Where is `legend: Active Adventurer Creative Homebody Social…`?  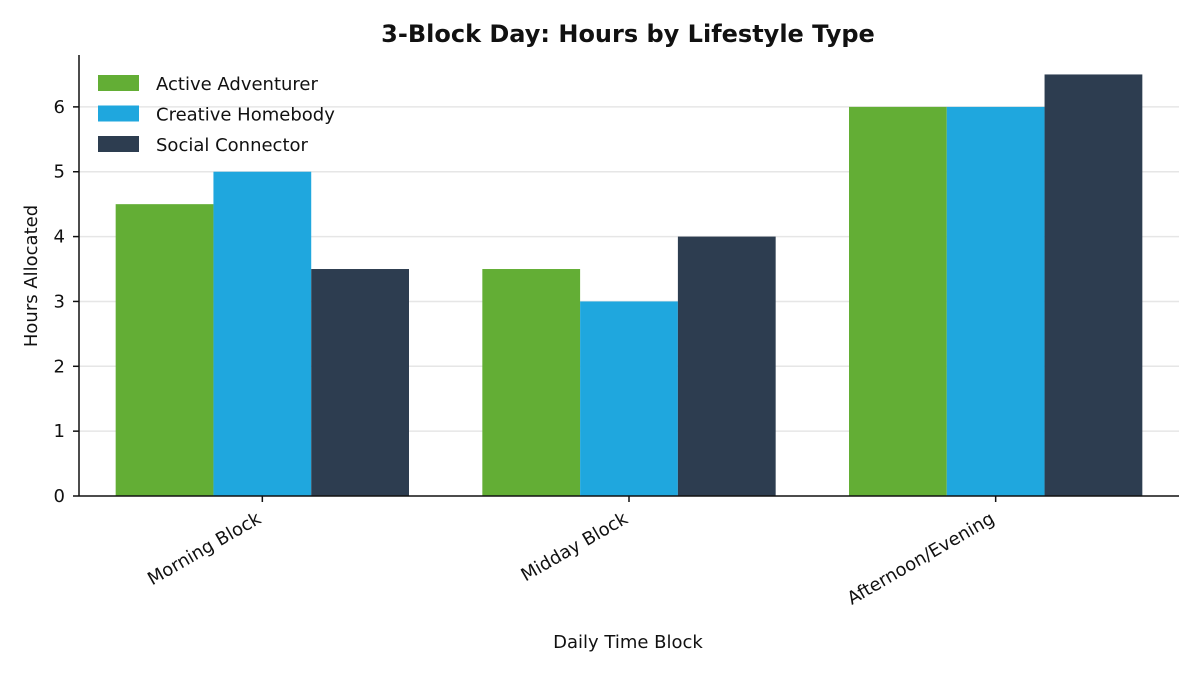 legend: Active Adventurer Creative Homebody Social… is located at coordinates (216, 115).